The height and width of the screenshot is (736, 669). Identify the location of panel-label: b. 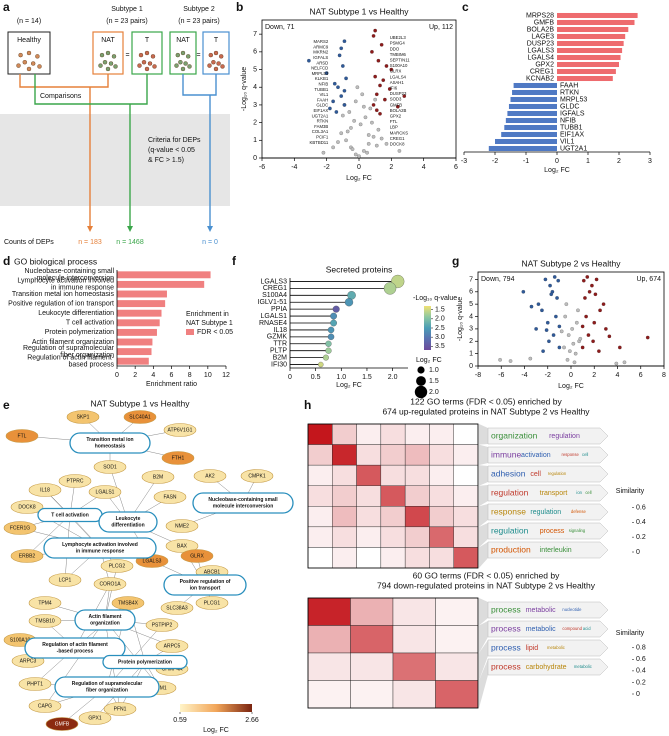
(239, 7).